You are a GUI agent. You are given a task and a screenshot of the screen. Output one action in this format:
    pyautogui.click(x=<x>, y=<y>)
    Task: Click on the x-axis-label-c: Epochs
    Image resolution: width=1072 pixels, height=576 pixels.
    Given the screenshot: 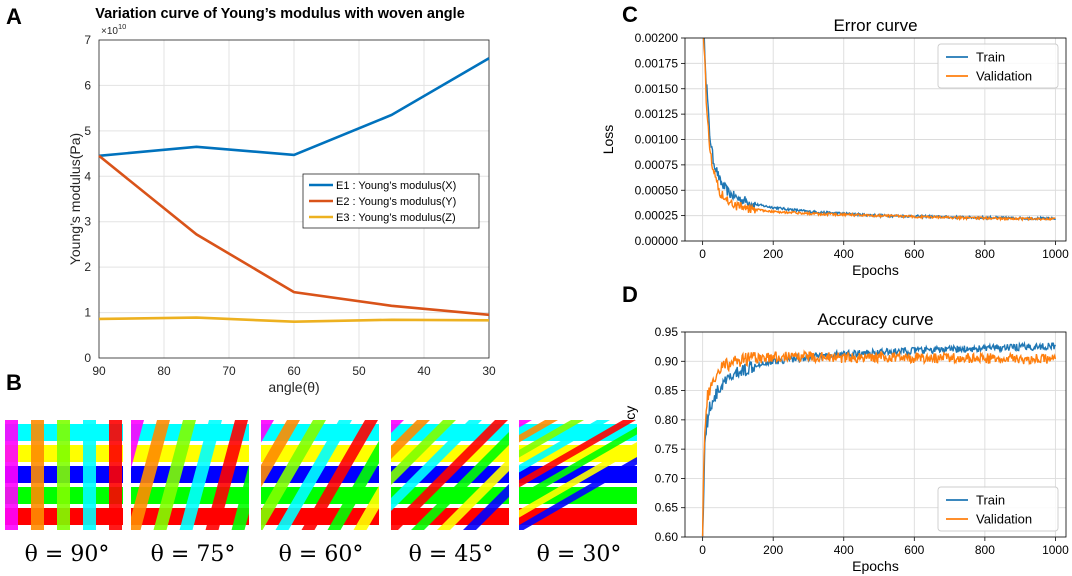 What is the action you would take?
    pyautogui.click(x=875, y=270)
    